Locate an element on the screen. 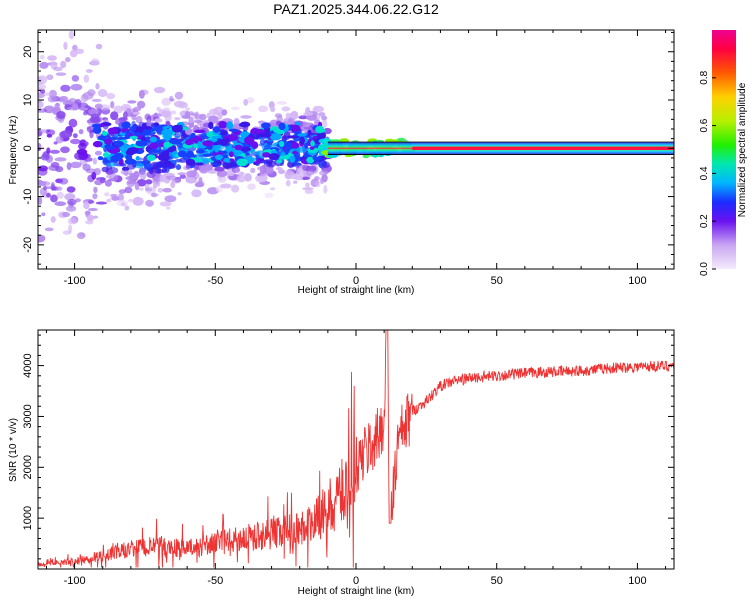 This screenshot has height=605, width=750. x-tick-label: 0 is located at coordinates (356, 581).